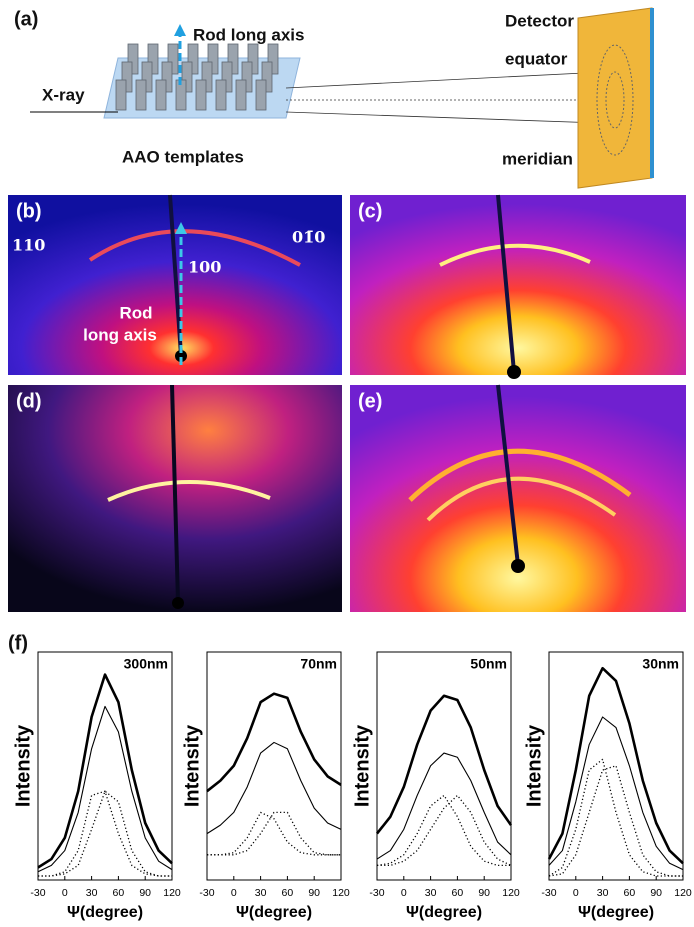  Describe the element at coordinates (29, 401) in the screenshot. I see `panel-label: (d)` at that location.